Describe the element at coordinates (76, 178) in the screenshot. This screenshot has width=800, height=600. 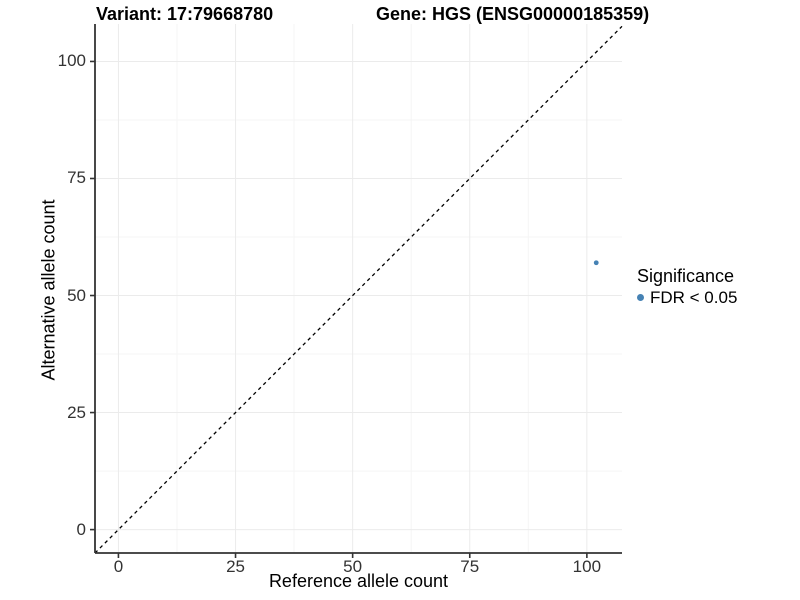
I see `y-tick-label-75: 75` at that location.